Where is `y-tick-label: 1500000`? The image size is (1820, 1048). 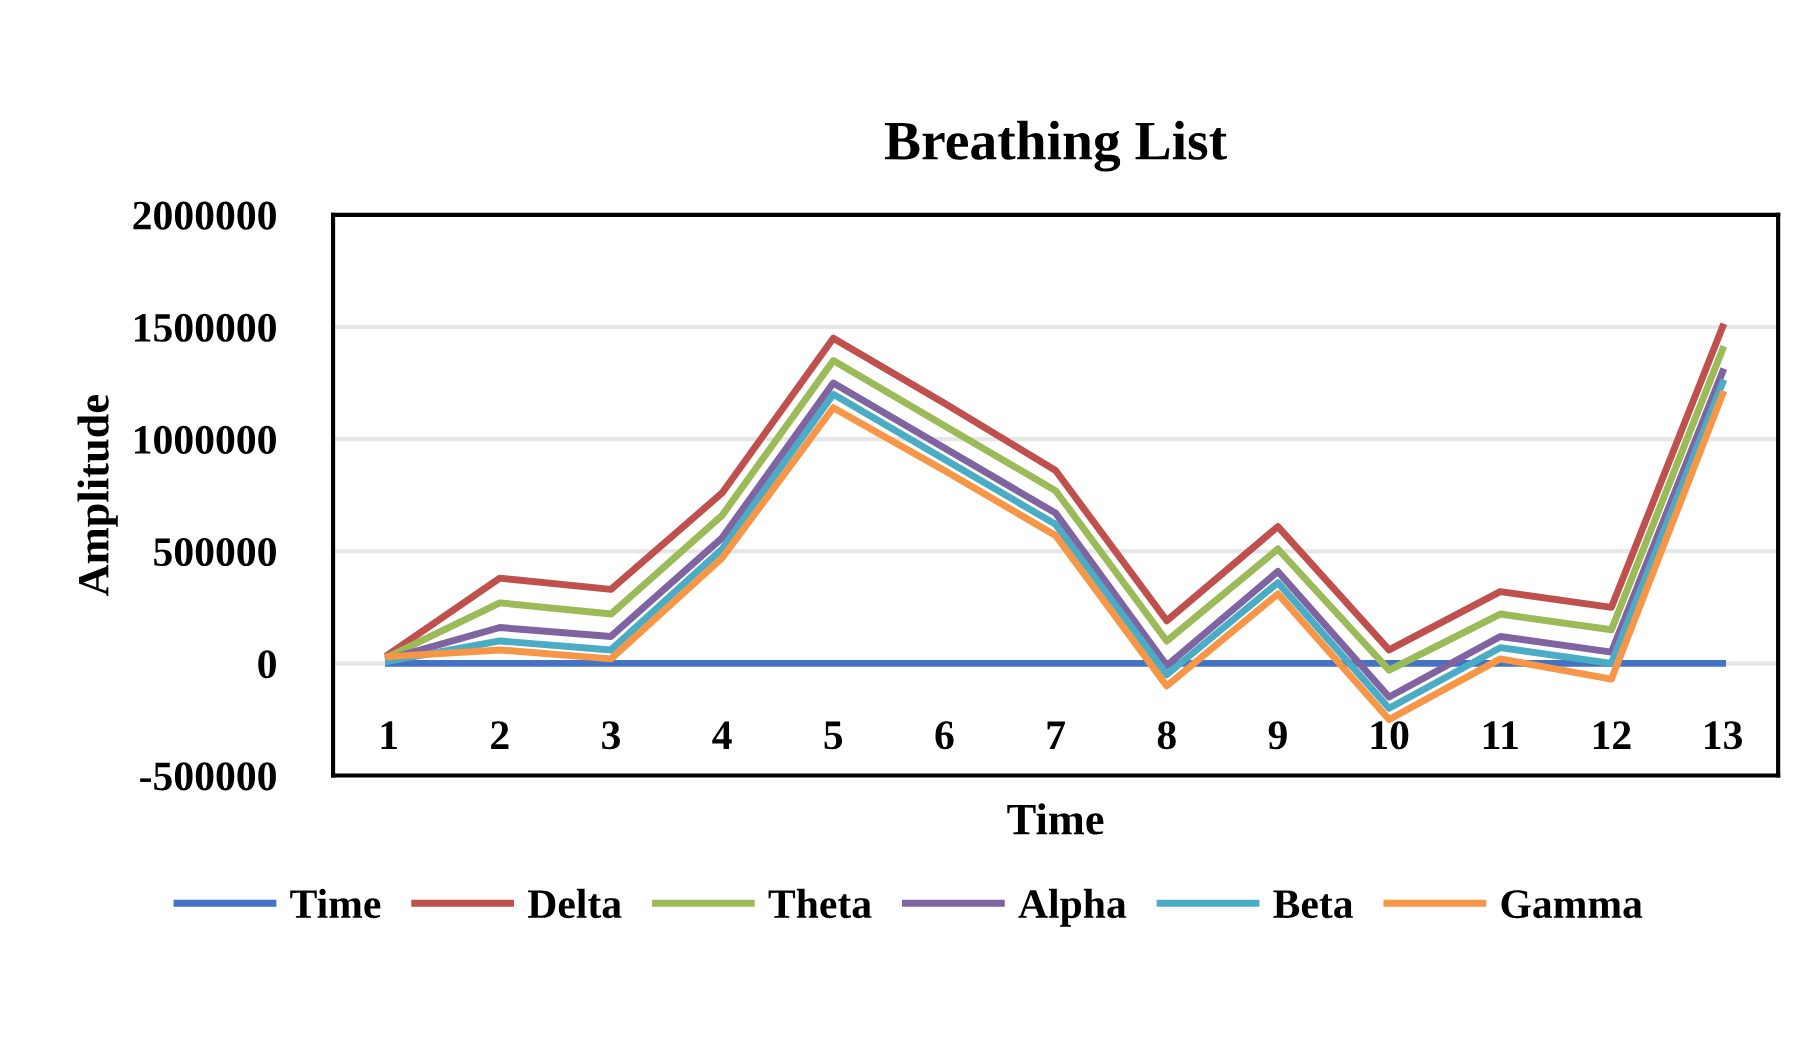 y-tick-label: 1500000 is located at coordinates (205, 327).